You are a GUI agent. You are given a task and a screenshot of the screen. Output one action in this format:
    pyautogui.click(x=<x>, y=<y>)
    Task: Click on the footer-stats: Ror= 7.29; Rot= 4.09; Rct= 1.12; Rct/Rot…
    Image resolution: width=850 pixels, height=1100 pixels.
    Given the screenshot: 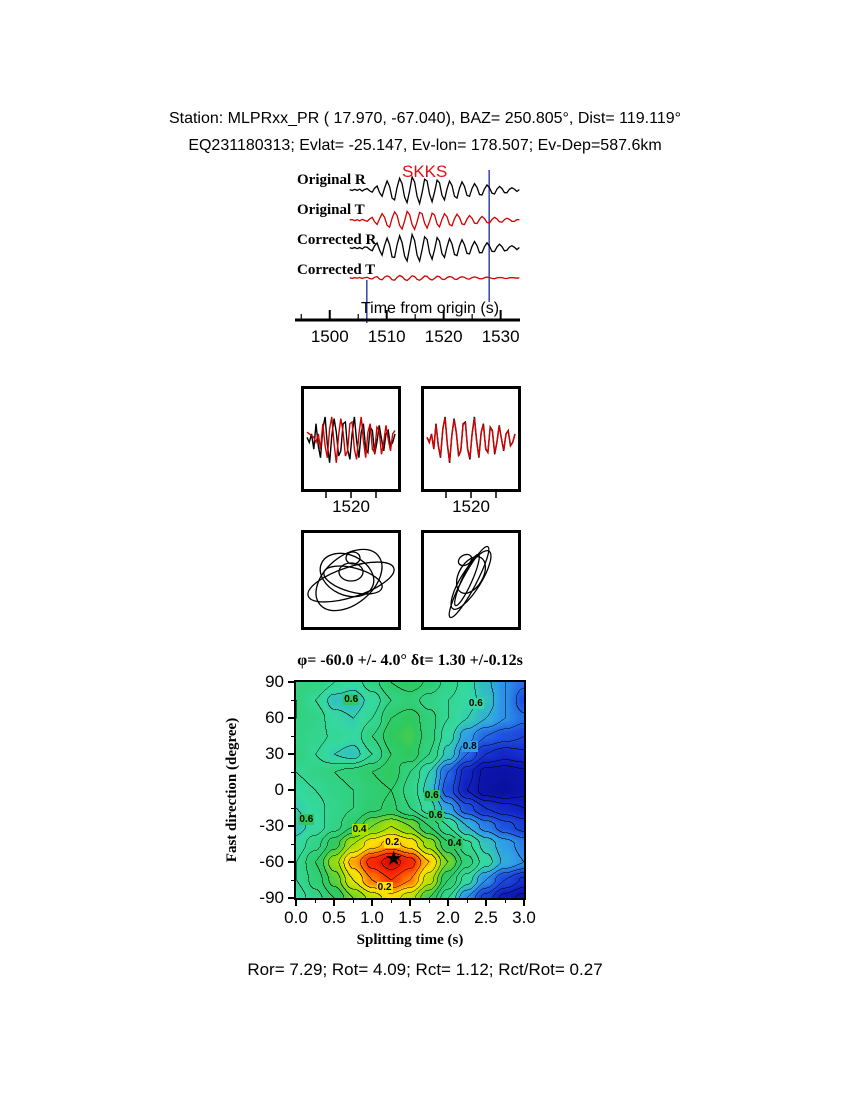 What is the action you would take?
    pyautogui.click(x=425, y=969)
    